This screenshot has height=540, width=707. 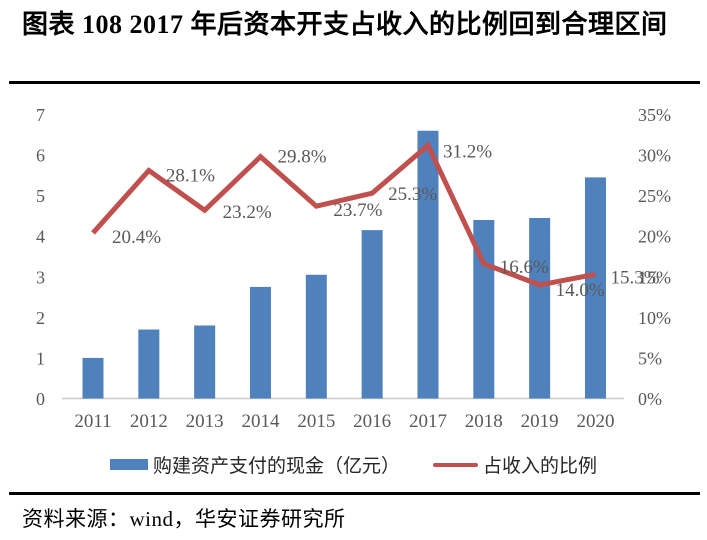 What do you see at coordinates (654, 156) in the screenshot?
I see `right-axis-tick-30%: 30%` at bounding box center [654, 156].